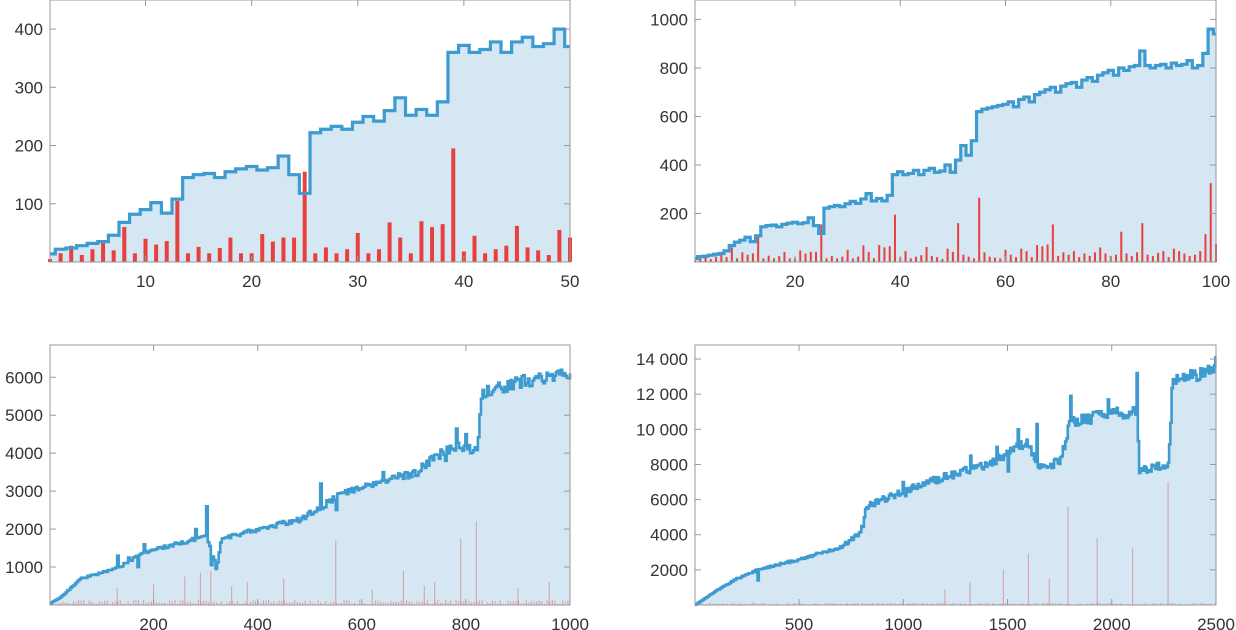 Image resolution: width=1236 pixels, height=630 pixels. I want to click on x-tick-label: 800, so click(466, 622).